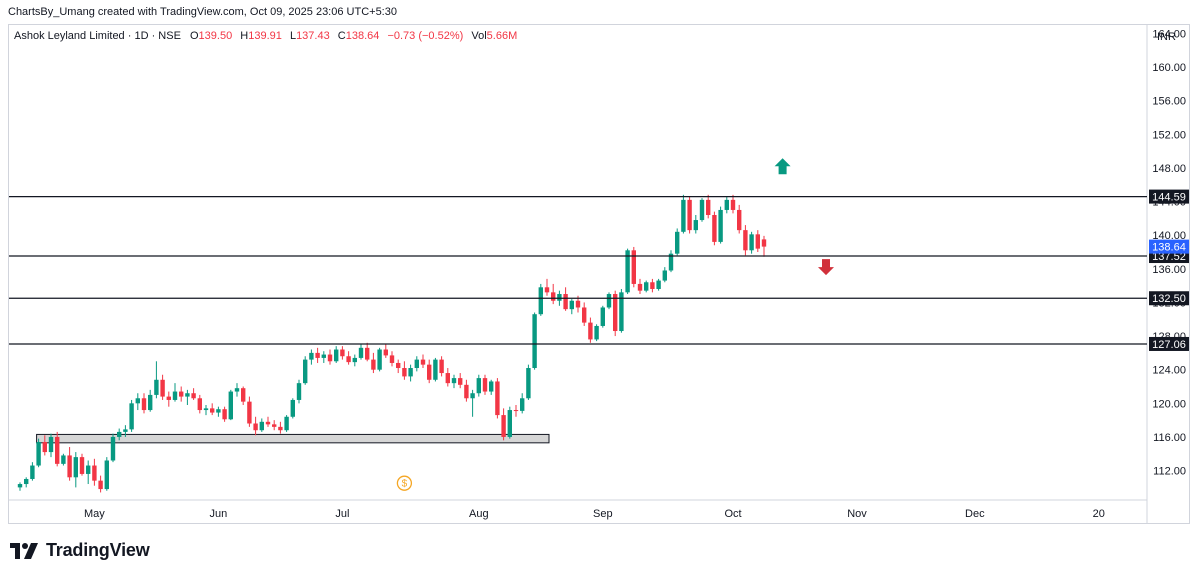 The image size is (1200, 574). I want to click on dividend-marker-label: $, so click(405, 484).